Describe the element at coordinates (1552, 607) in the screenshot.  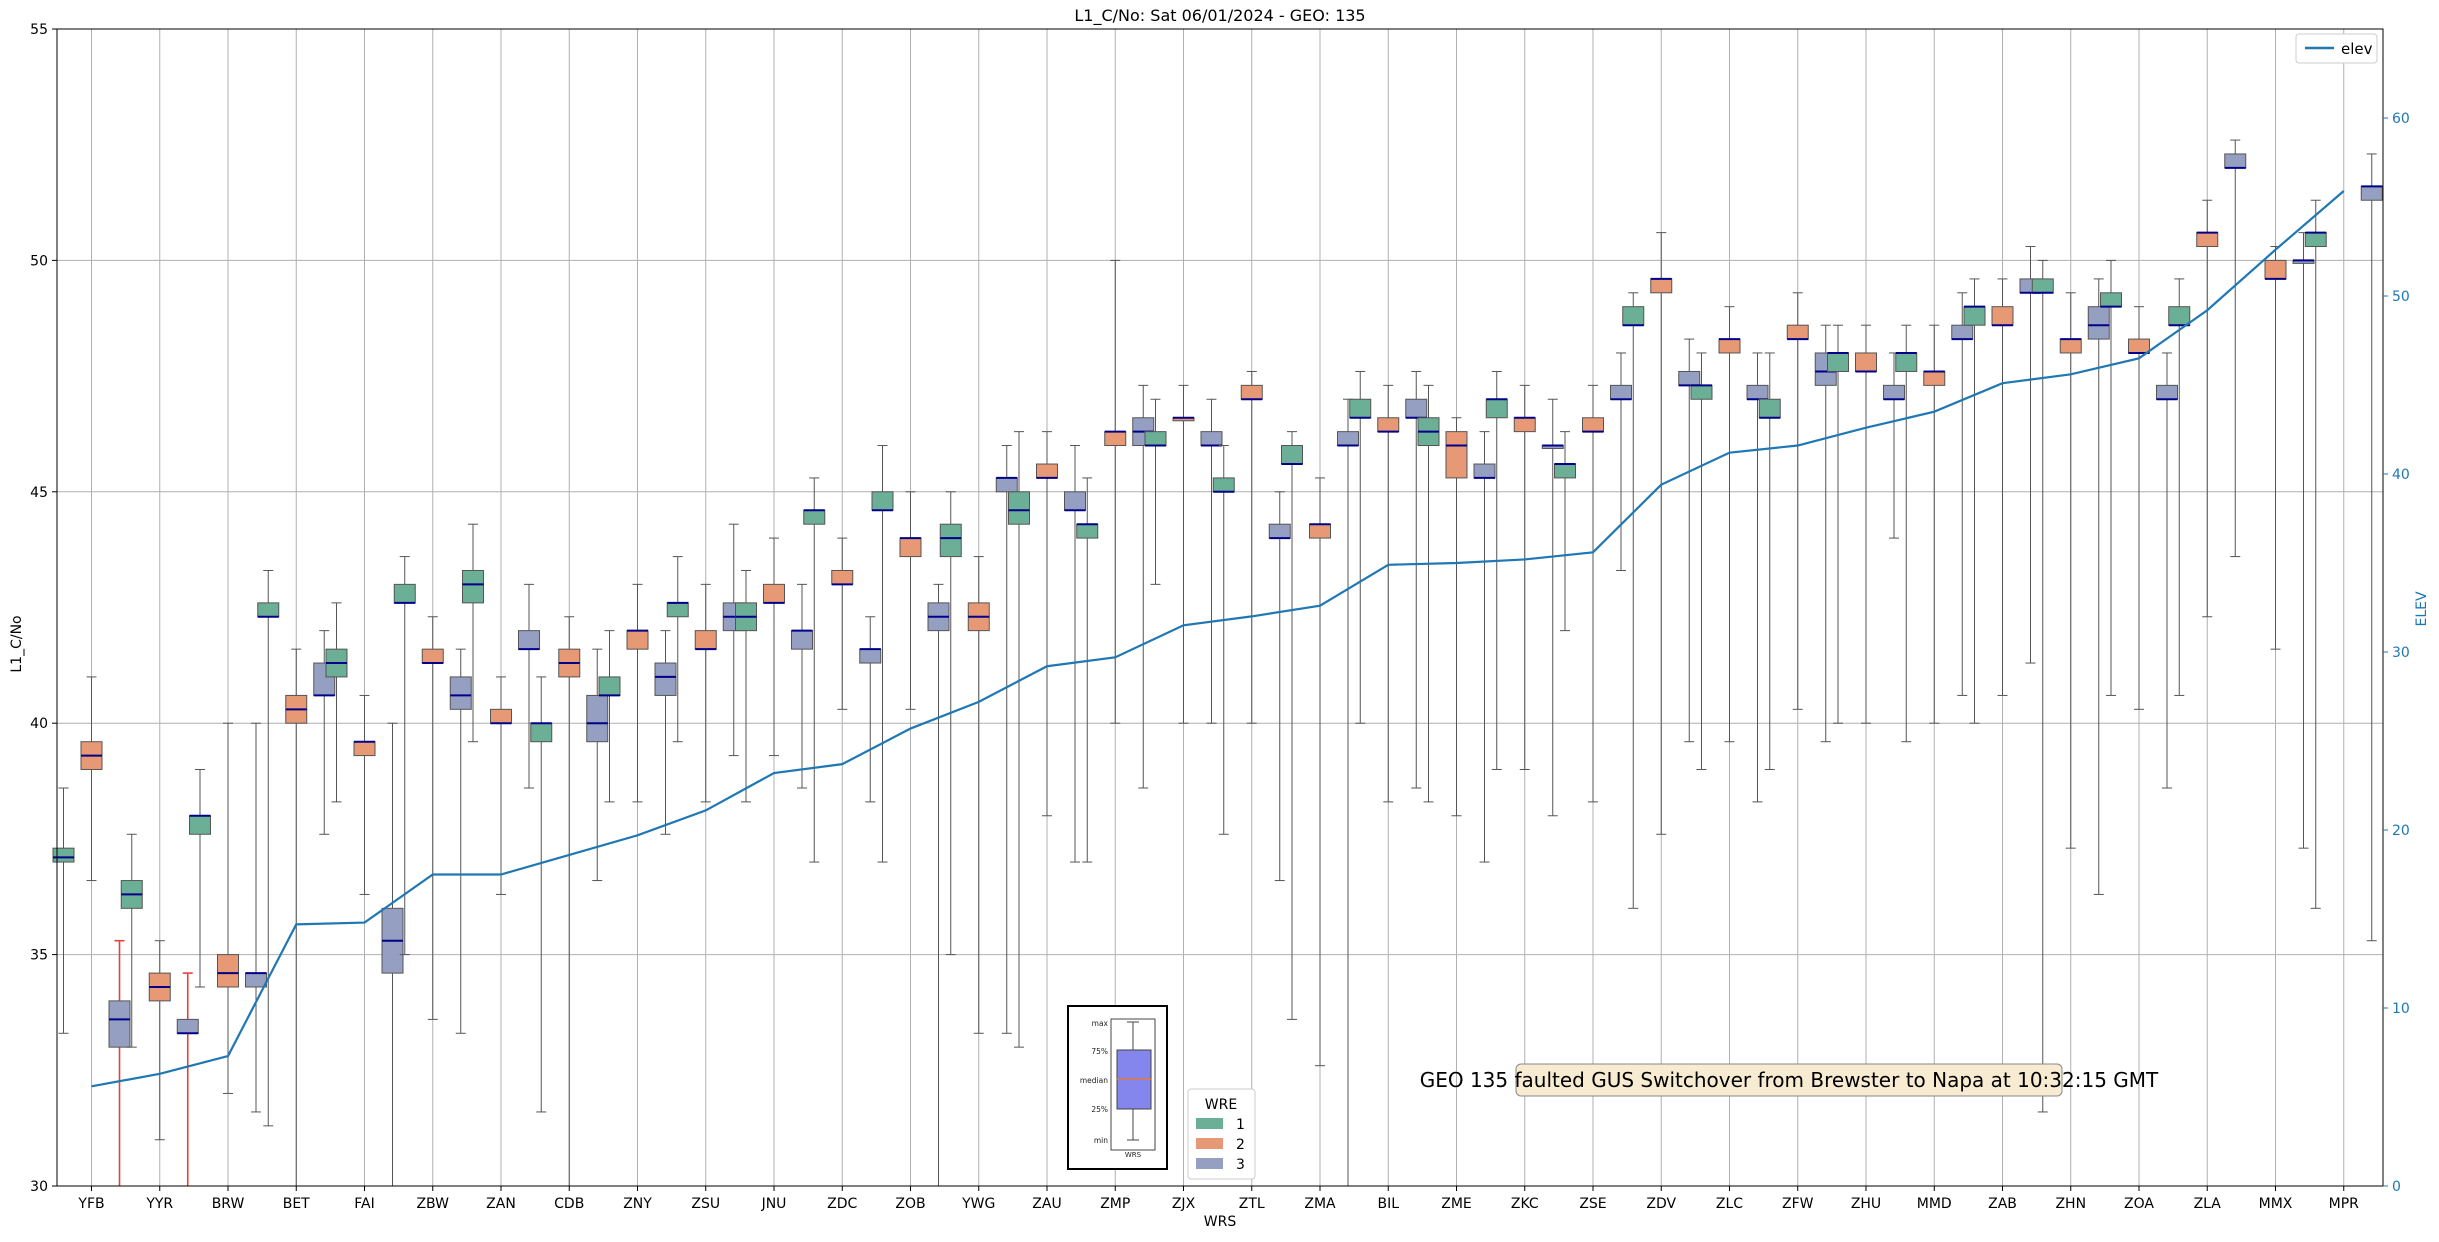
I see `box-zkc-wre3` at that location.